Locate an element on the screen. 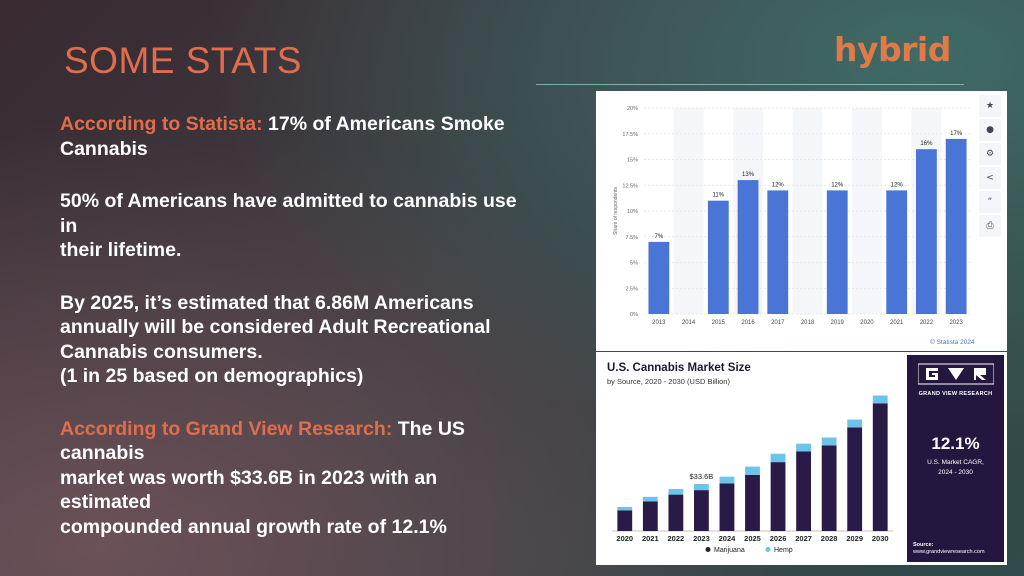 This screenshot has height=576, width=1024. hybrid-logo: hybrid is located at coordinates (892, 49).